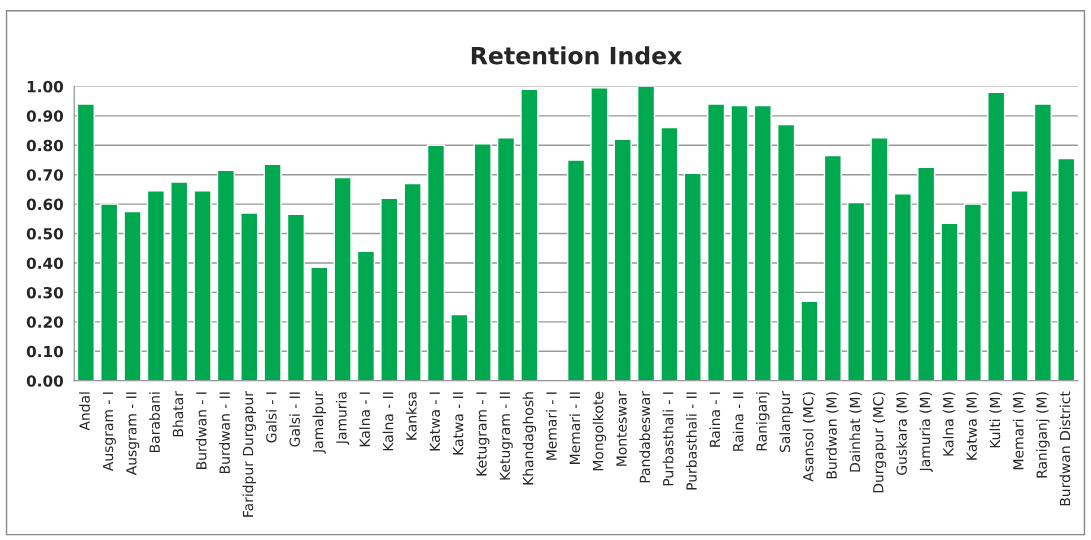 This screenshot has height=540, width=1091. What do you see at coordinates (45, 116) in the screenshot?
I see `y-tick-label: 0.90` at bounding box center [45, 116].